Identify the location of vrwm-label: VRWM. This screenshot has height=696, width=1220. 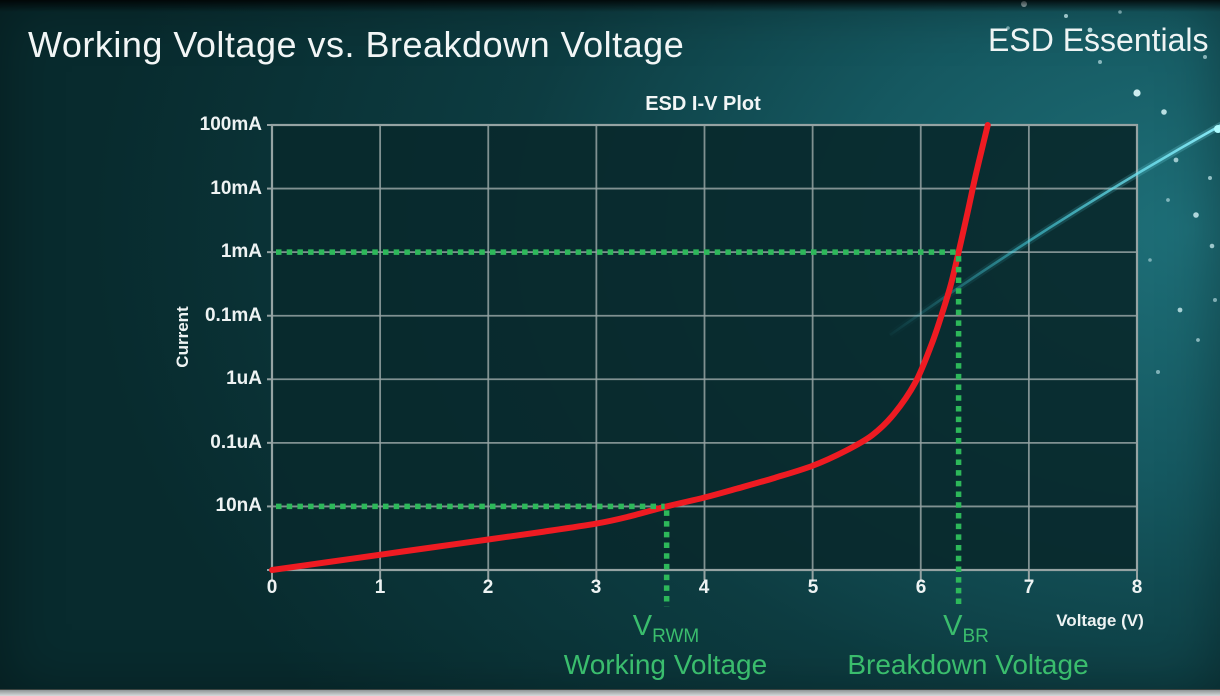
(666, 628).